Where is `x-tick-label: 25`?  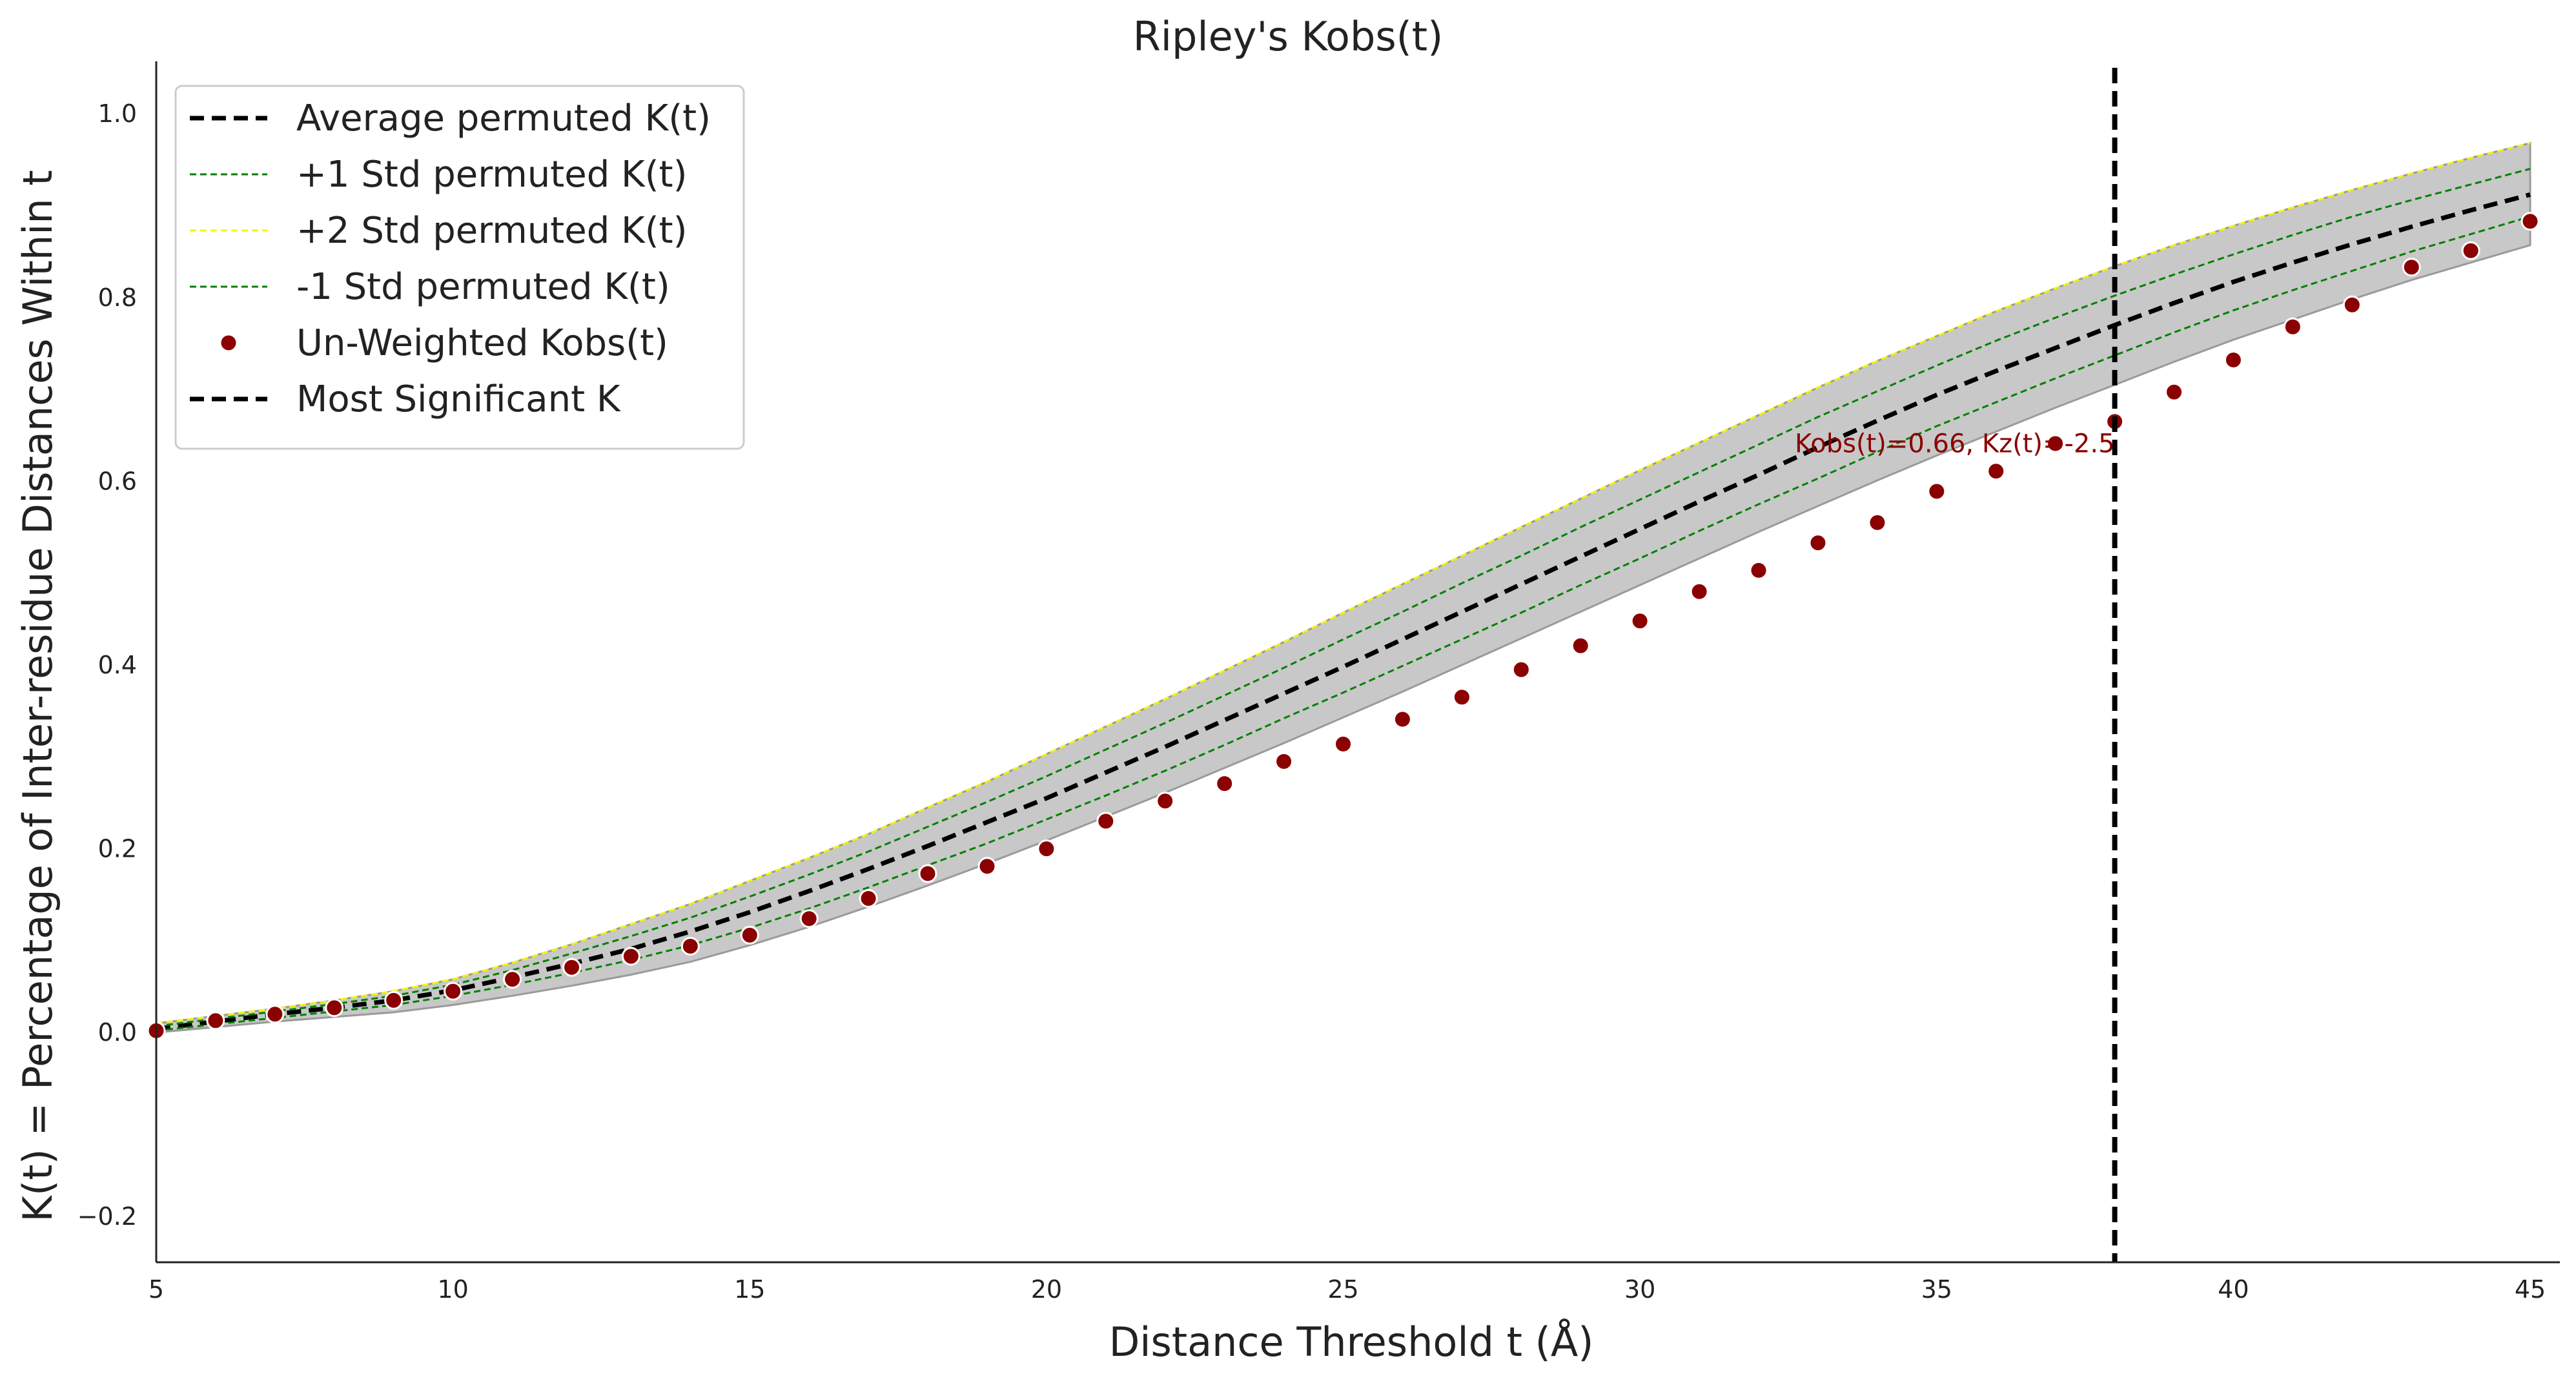
x-tick-label: 25 is located at coordinates (1343, 1290).